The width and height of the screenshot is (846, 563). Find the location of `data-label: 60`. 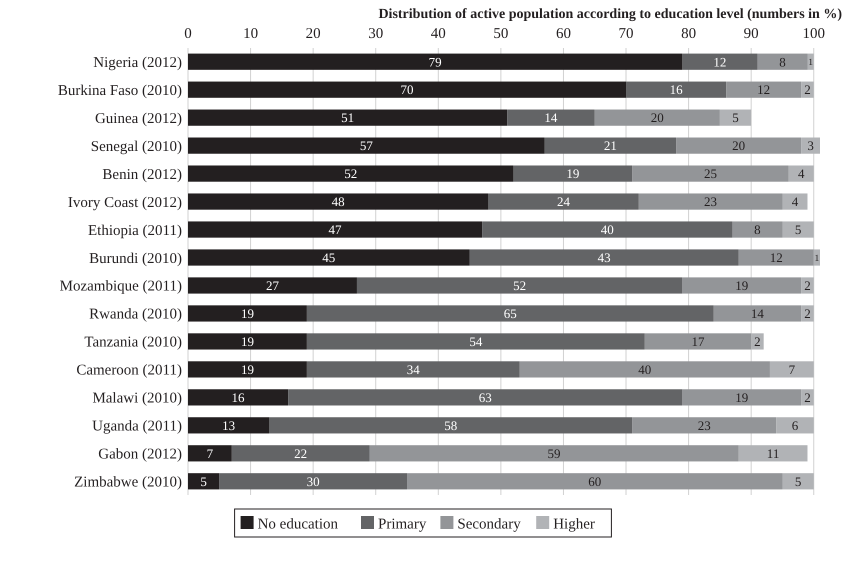

data-label: 60 is located at coordinates (595, 481).